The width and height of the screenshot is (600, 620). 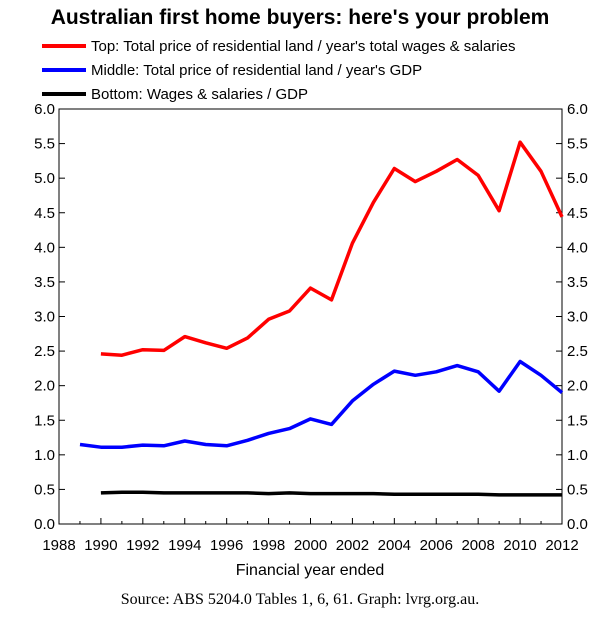 What do you see at coordinates (577, 247) in the screenshot?
I see `y-tick-label-right: 4.0` at bounding box center [577, 247].